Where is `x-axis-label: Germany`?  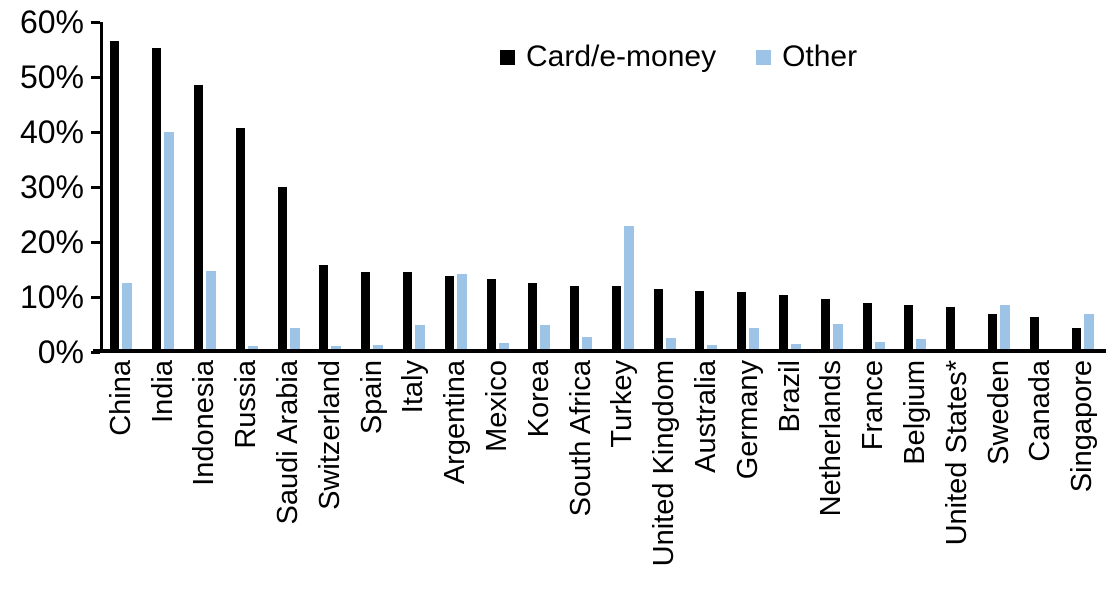 x-axis-label: Germany is located at coordinates (747, 420).